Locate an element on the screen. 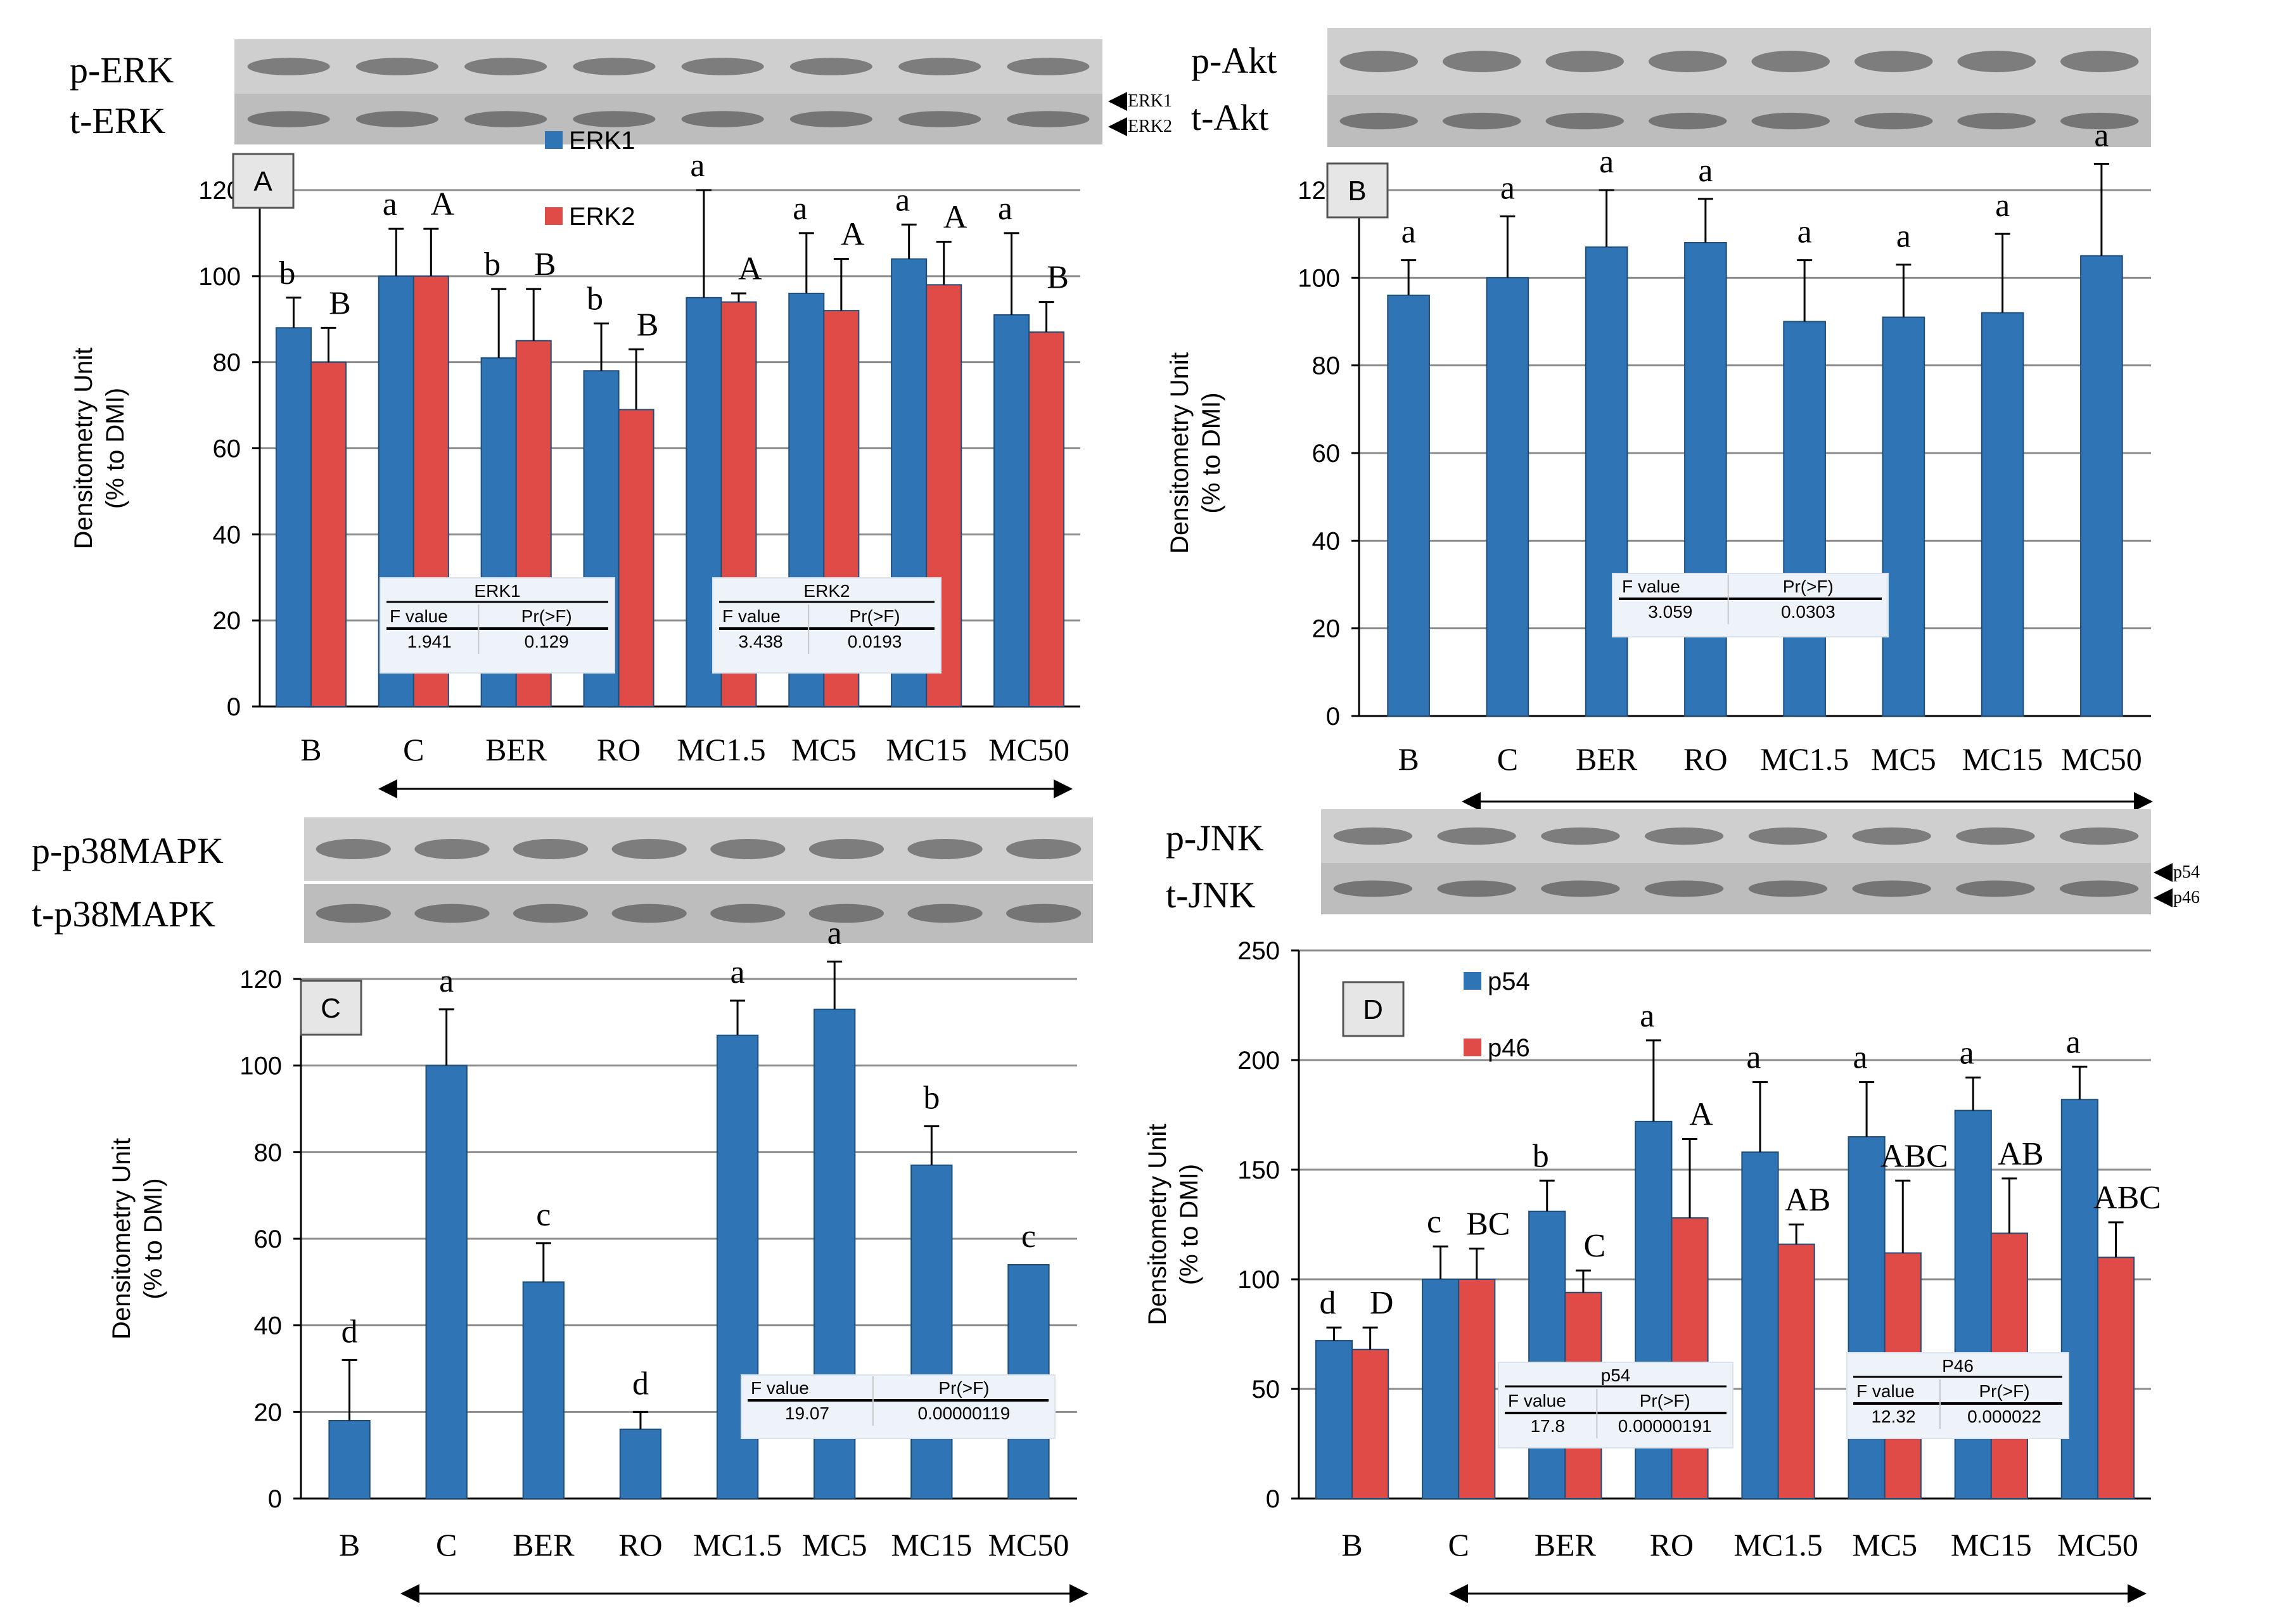 The width and height of the screenshot is (2279, 1624). x-tick-label: MC50 is located at coordinates (2097, 1545).